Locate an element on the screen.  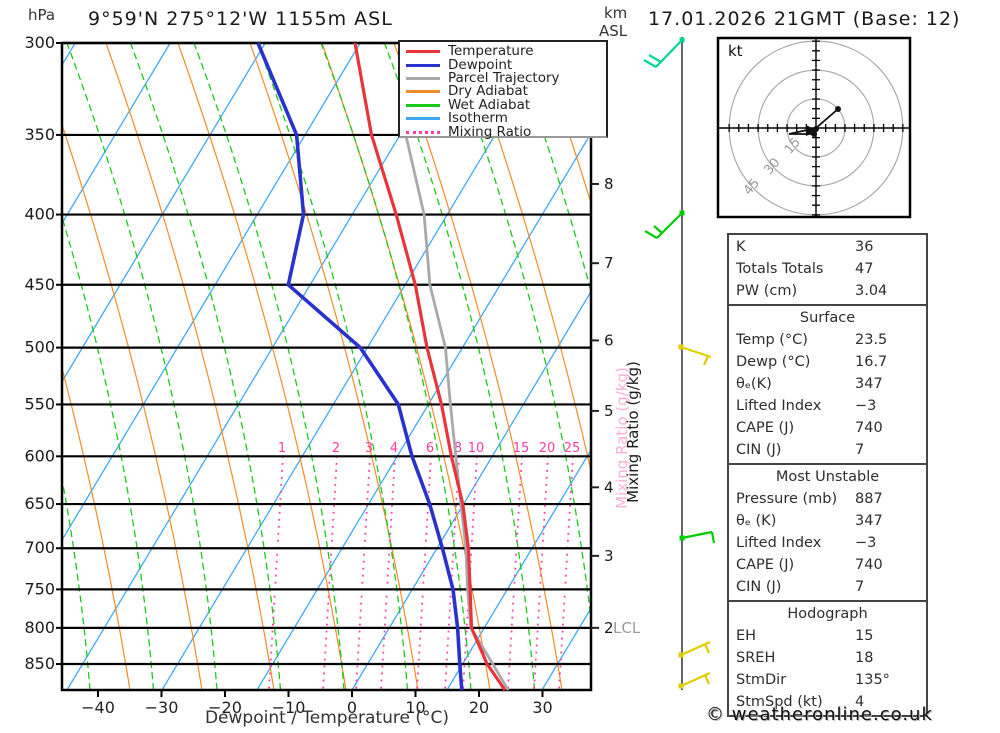
table-row-value: 135° is located at coordinates (872, 680).